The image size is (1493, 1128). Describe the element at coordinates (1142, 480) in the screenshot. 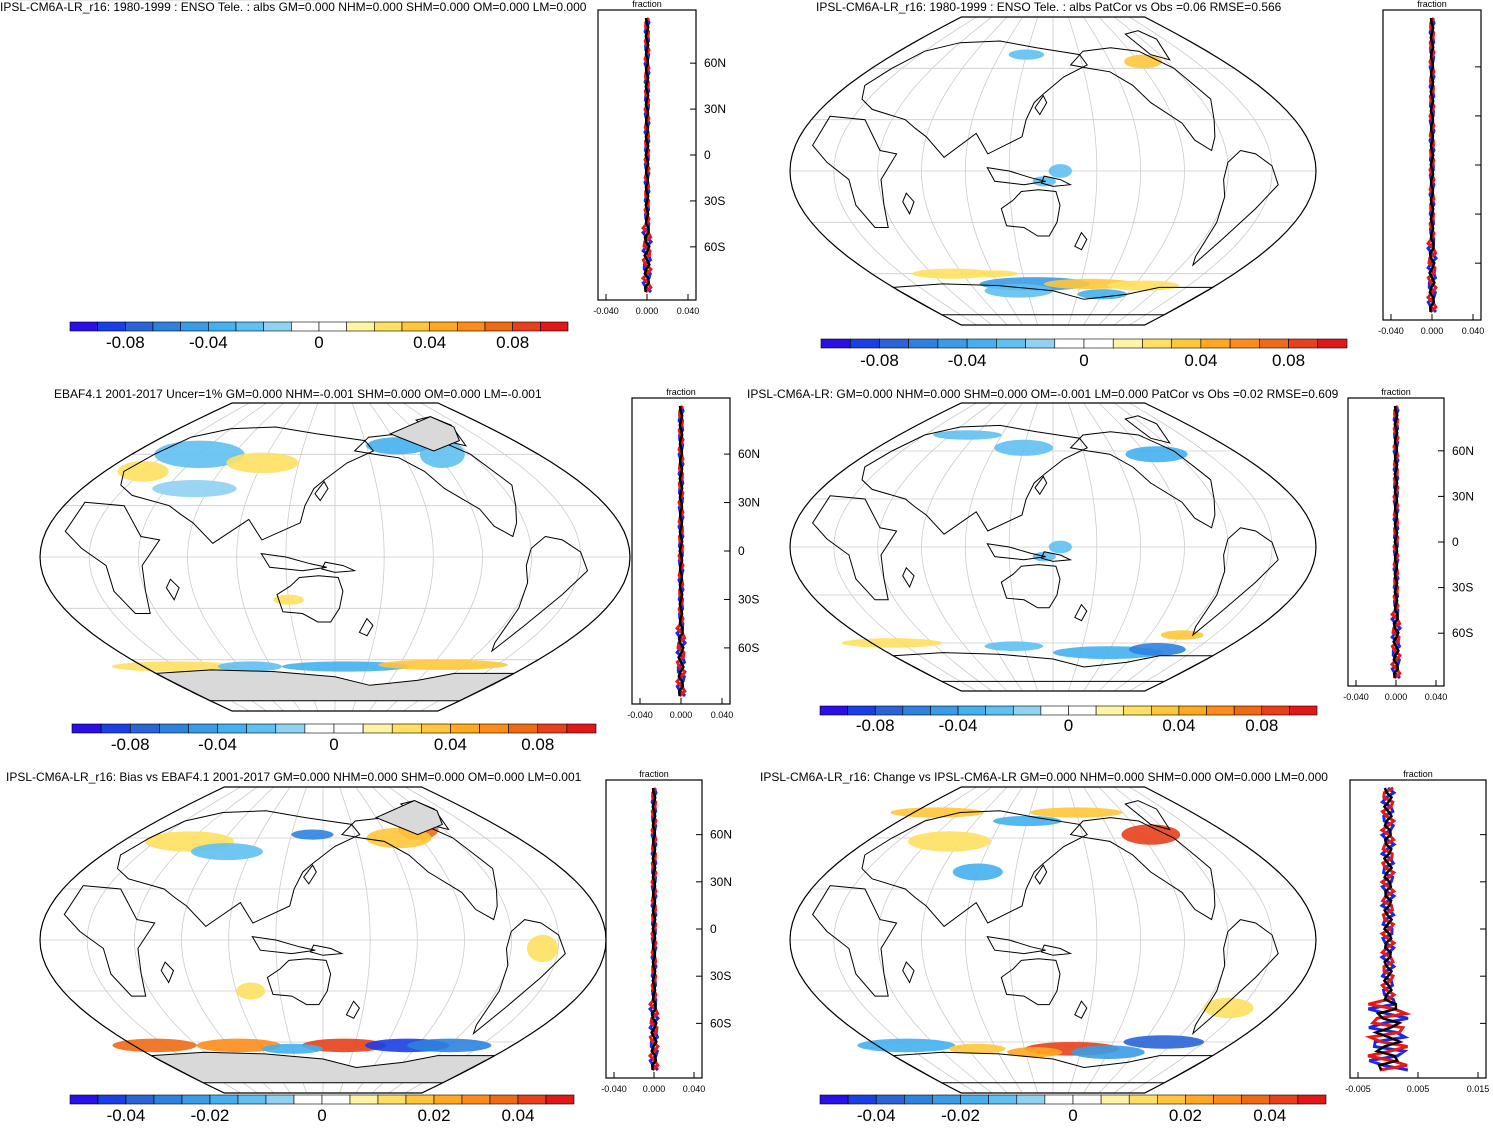

I see `coastline-north-america` at that location.